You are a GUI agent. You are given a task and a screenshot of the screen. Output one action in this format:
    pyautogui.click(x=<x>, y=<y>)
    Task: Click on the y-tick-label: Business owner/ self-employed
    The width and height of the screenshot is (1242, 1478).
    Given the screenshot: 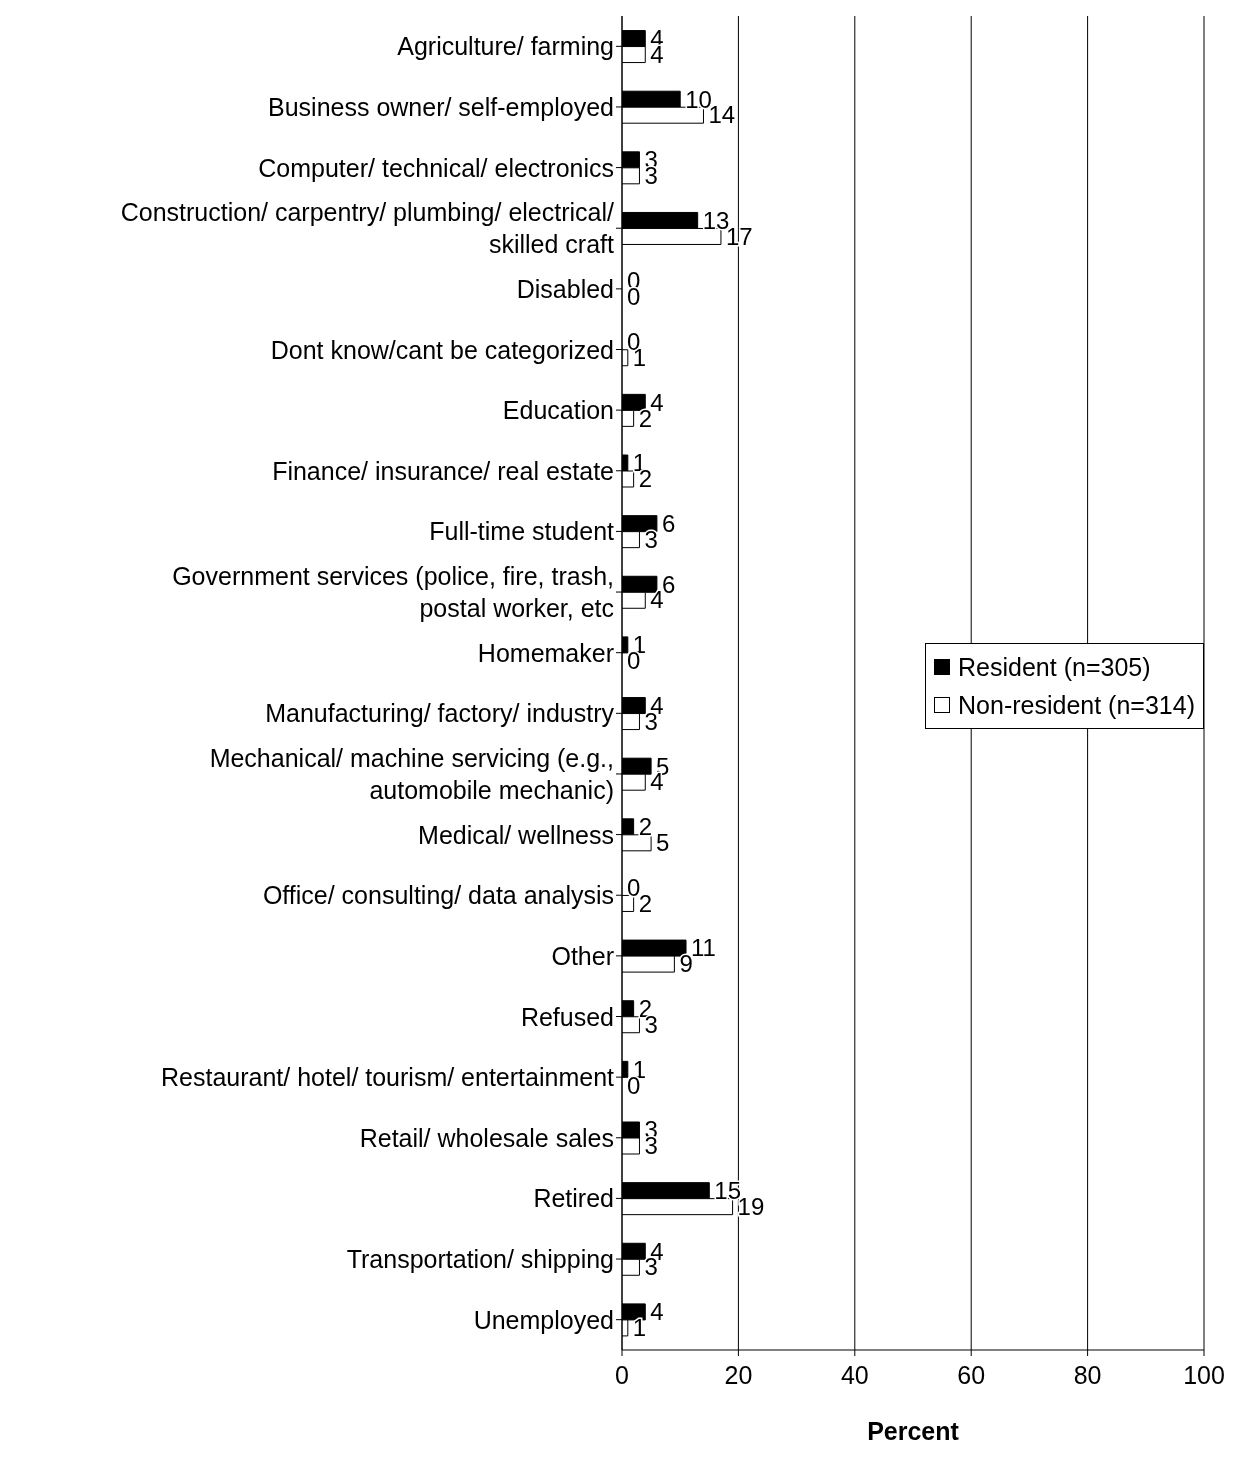 What is the action you would take?
    pyautogui.click(x=441, y=106)
    